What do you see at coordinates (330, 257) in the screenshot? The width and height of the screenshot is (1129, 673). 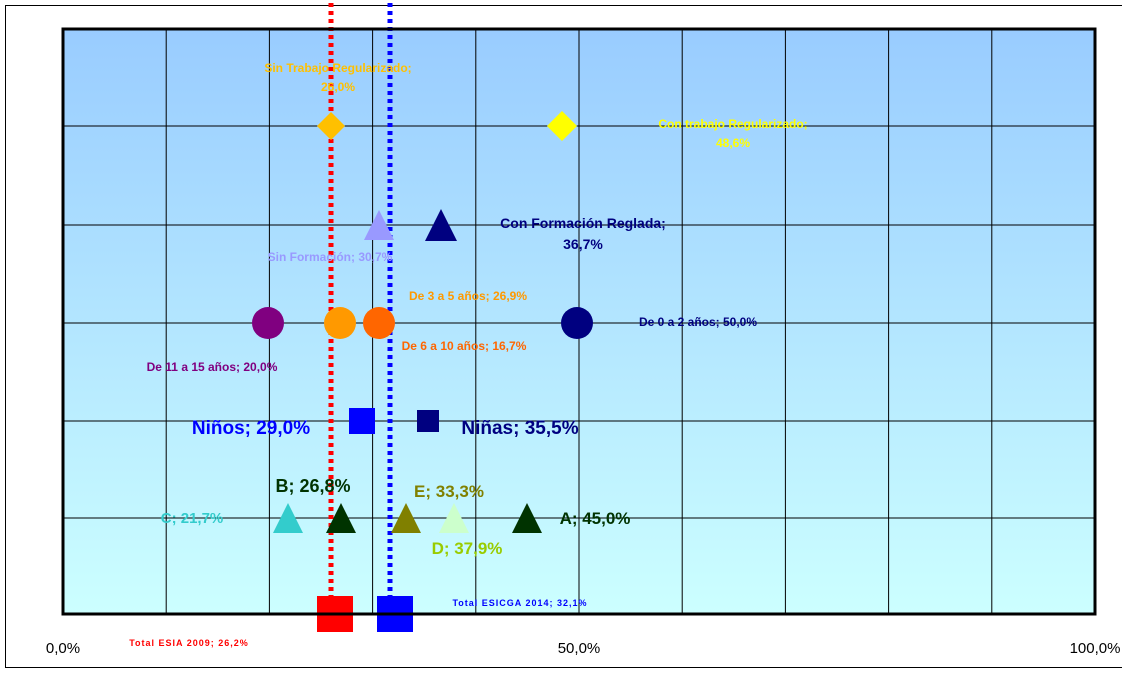 I see `data-label: Sin Formación; 30,7%` at bounding box center [330, 257].